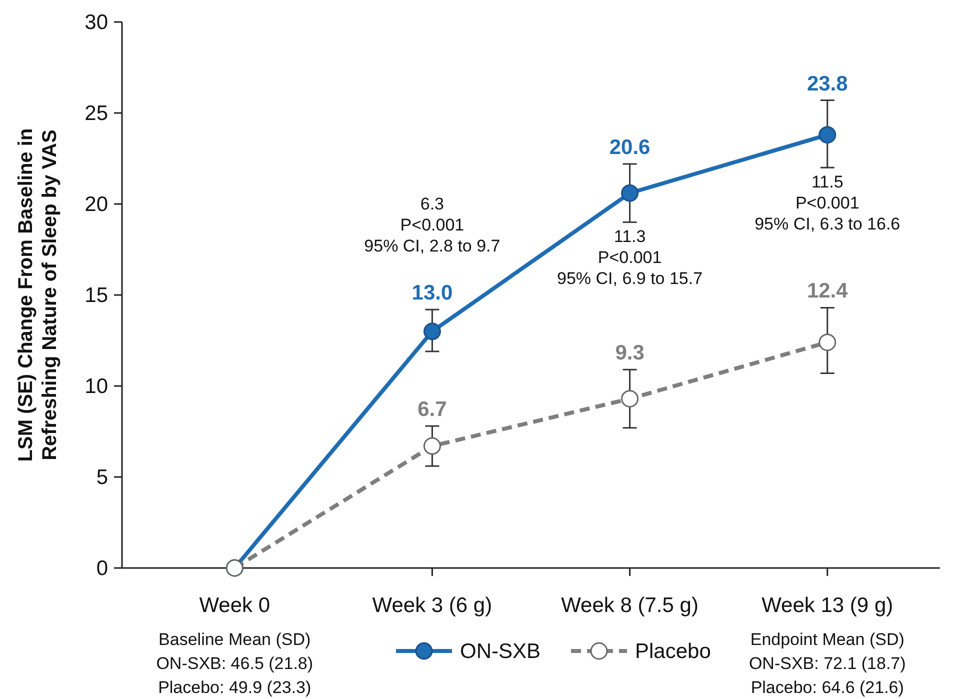 The image size is (954, 699). Describe the element at coordinates (432, 410) in the screenshot. I see `data-label: 6.7` at that location.